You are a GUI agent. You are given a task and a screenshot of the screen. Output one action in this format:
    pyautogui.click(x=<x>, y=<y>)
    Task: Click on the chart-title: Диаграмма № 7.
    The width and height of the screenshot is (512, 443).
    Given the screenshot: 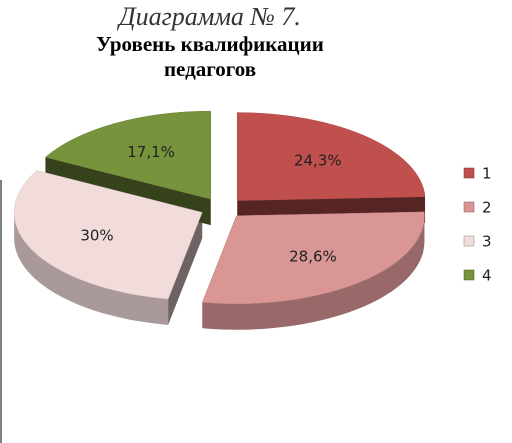 What is the action you would take?
    pyautogui.click(x=210, y=16)
    